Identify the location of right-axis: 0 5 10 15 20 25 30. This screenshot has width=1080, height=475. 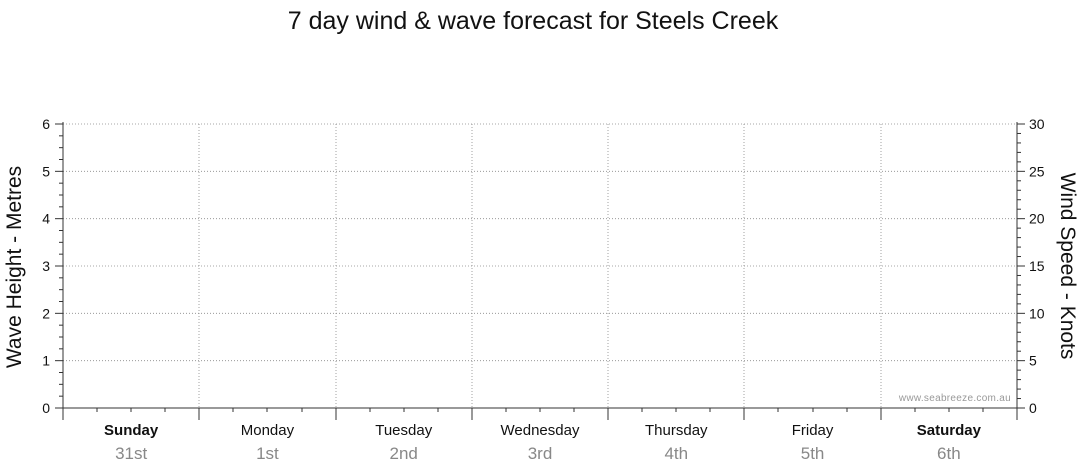
(1031, 266).